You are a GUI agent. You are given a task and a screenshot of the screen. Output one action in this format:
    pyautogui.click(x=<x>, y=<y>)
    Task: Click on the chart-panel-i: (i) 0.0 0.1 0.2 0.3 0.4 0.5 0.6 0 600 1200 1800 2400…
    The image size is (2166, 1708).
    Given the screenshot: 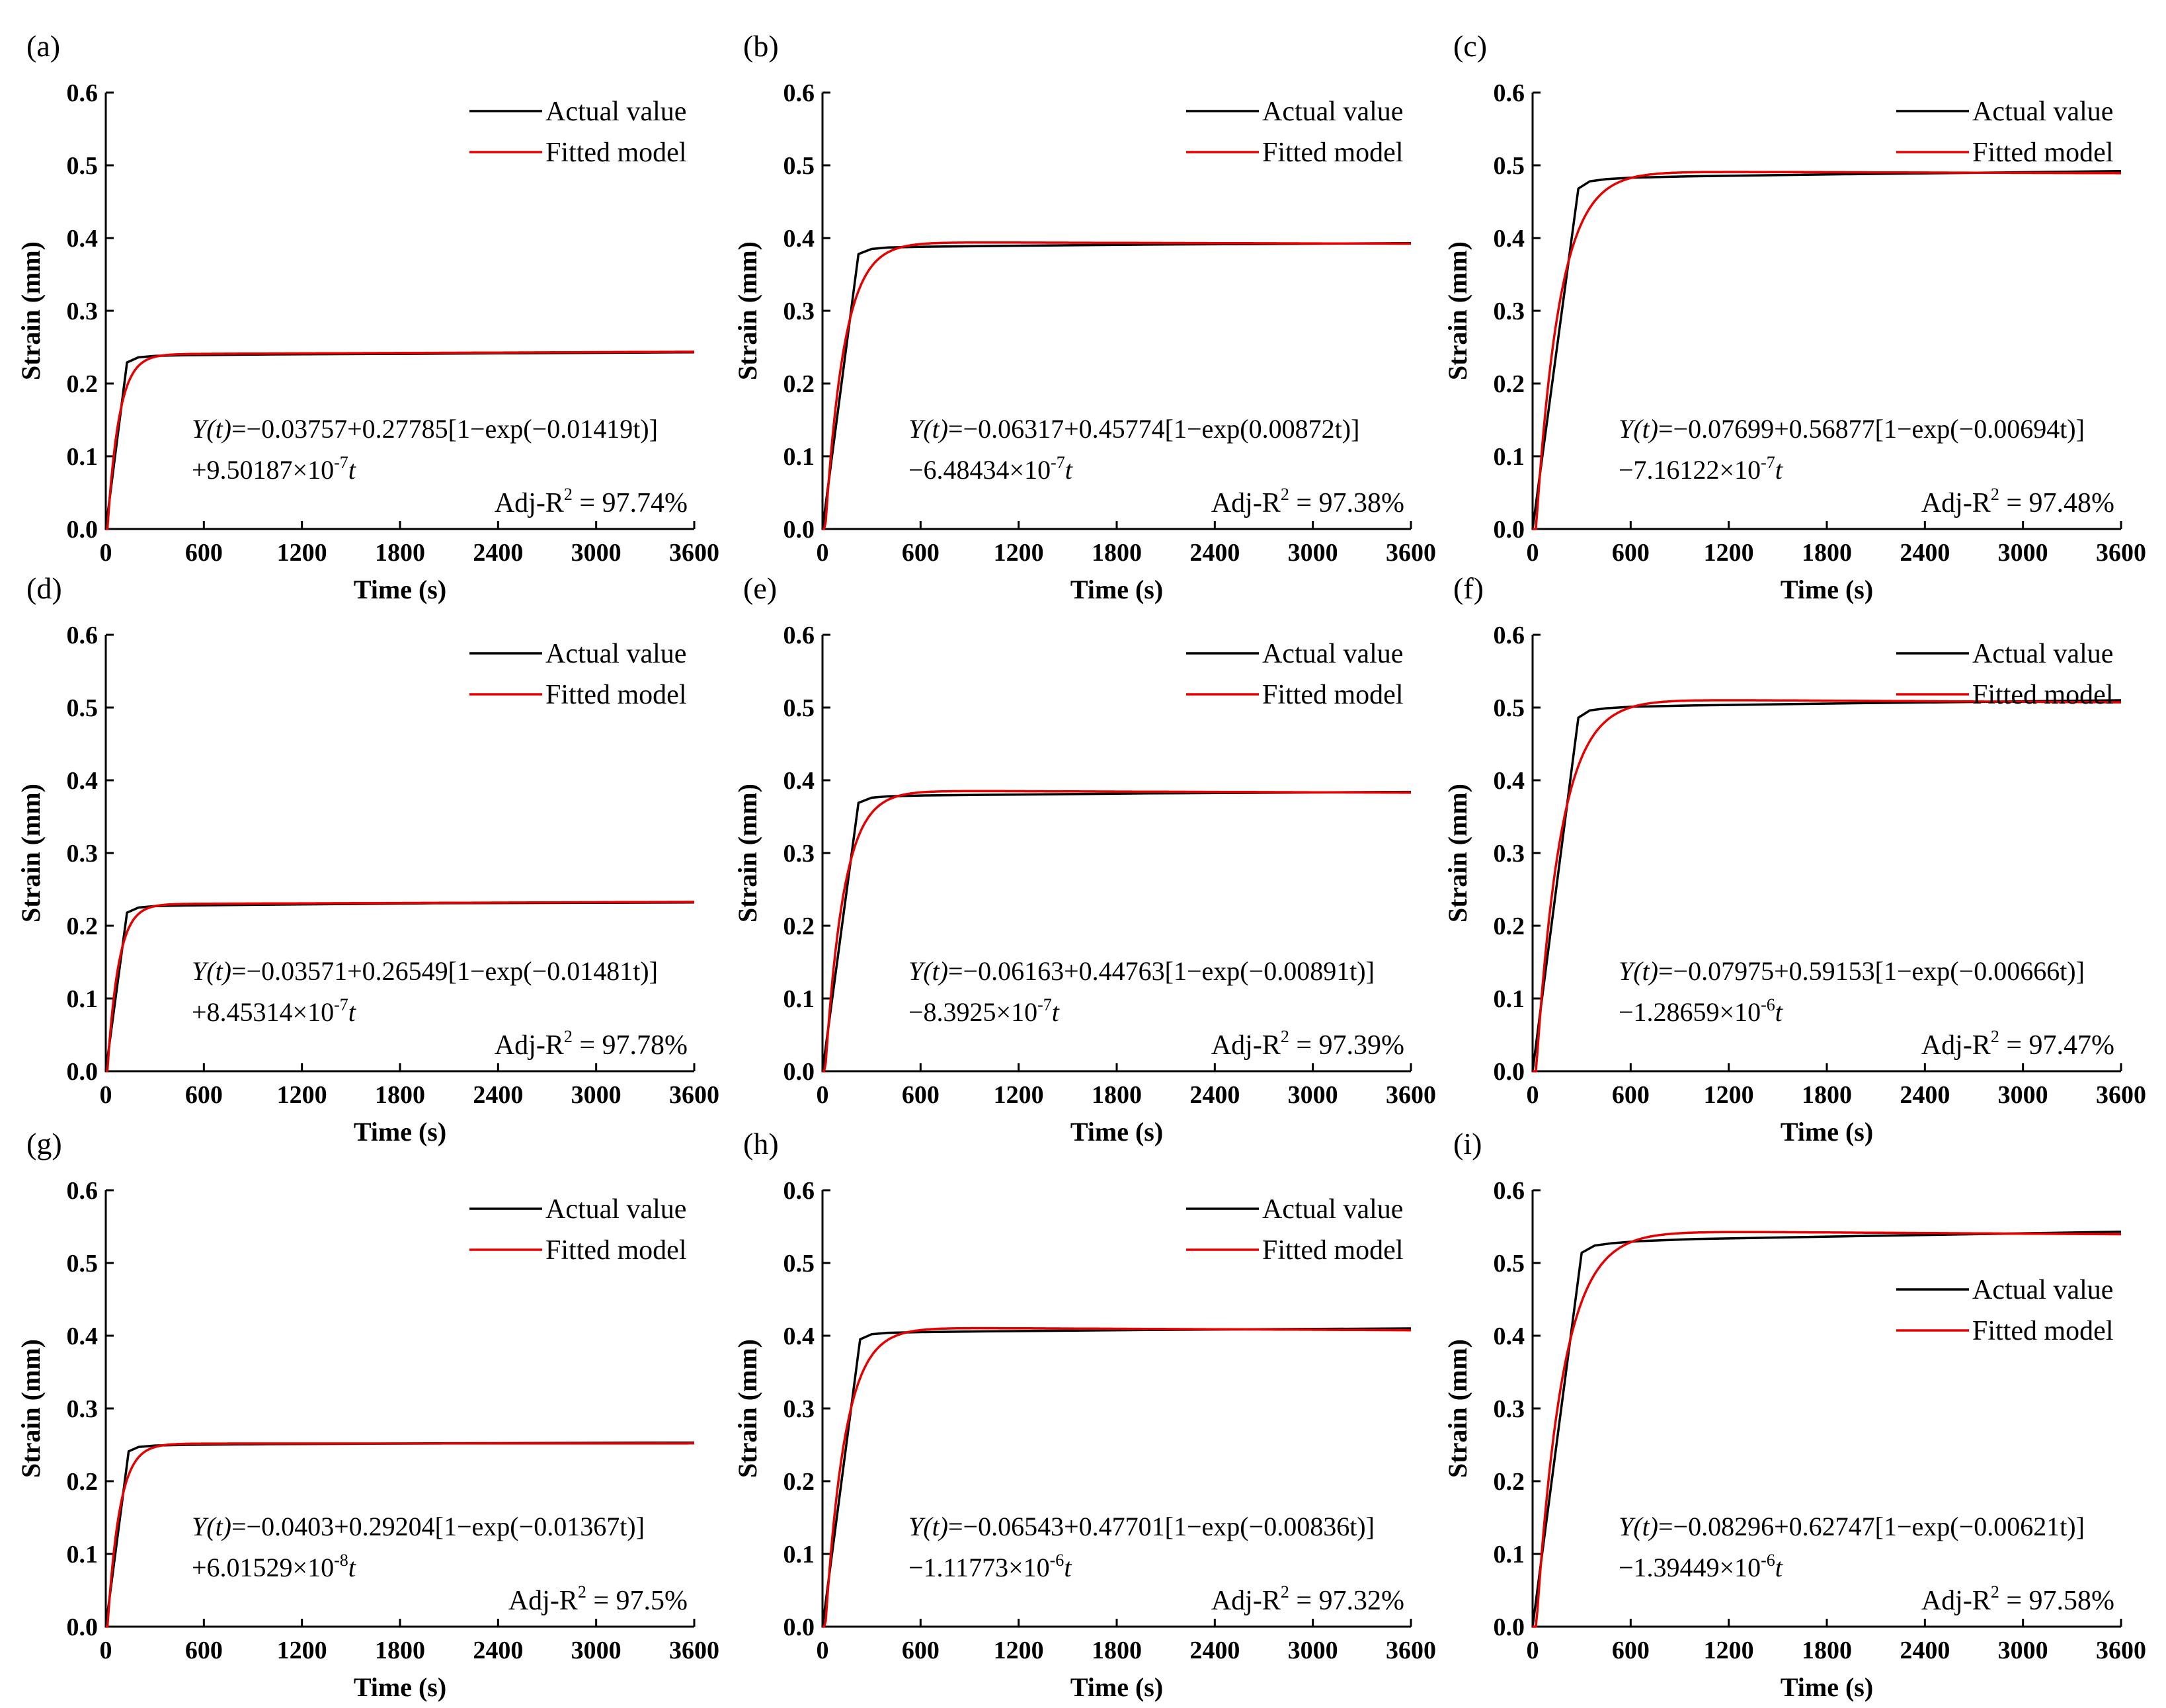 What is the action you would take?
    pyautogui.click(x=1794, y=1415)
    